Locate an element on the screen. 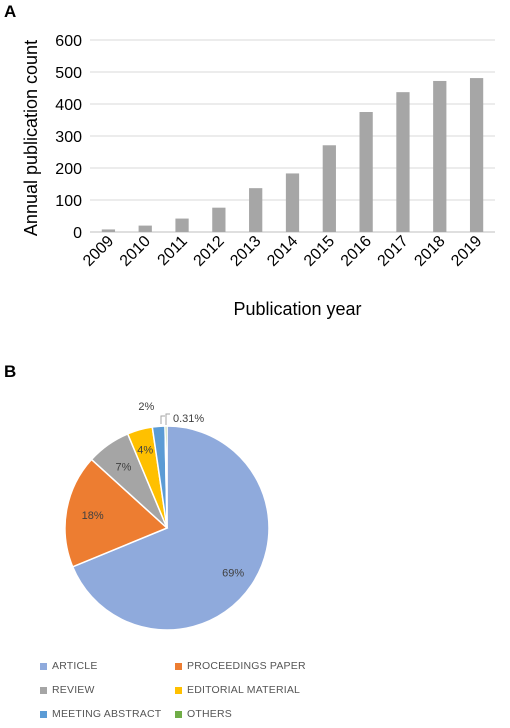 This screenshot has width=510, height=728. bar-2015 is located at coordinates (329, 188).